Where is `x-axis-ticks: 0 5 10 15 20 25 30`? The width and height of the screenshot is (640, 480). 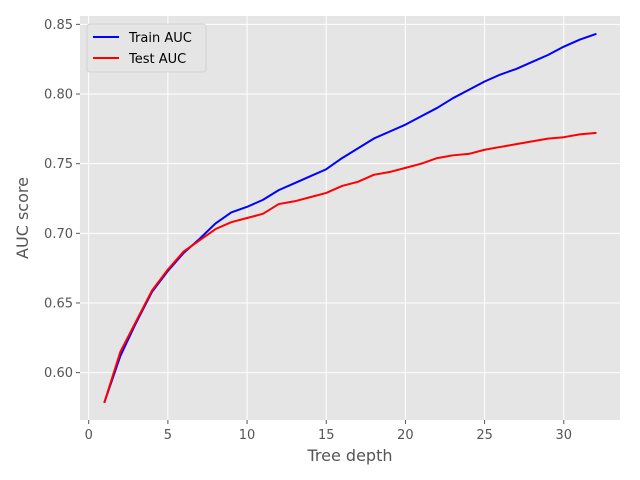
x-axis-ticks: 0 5 10 15 20 25 30 is located at coordinates (328, 431).